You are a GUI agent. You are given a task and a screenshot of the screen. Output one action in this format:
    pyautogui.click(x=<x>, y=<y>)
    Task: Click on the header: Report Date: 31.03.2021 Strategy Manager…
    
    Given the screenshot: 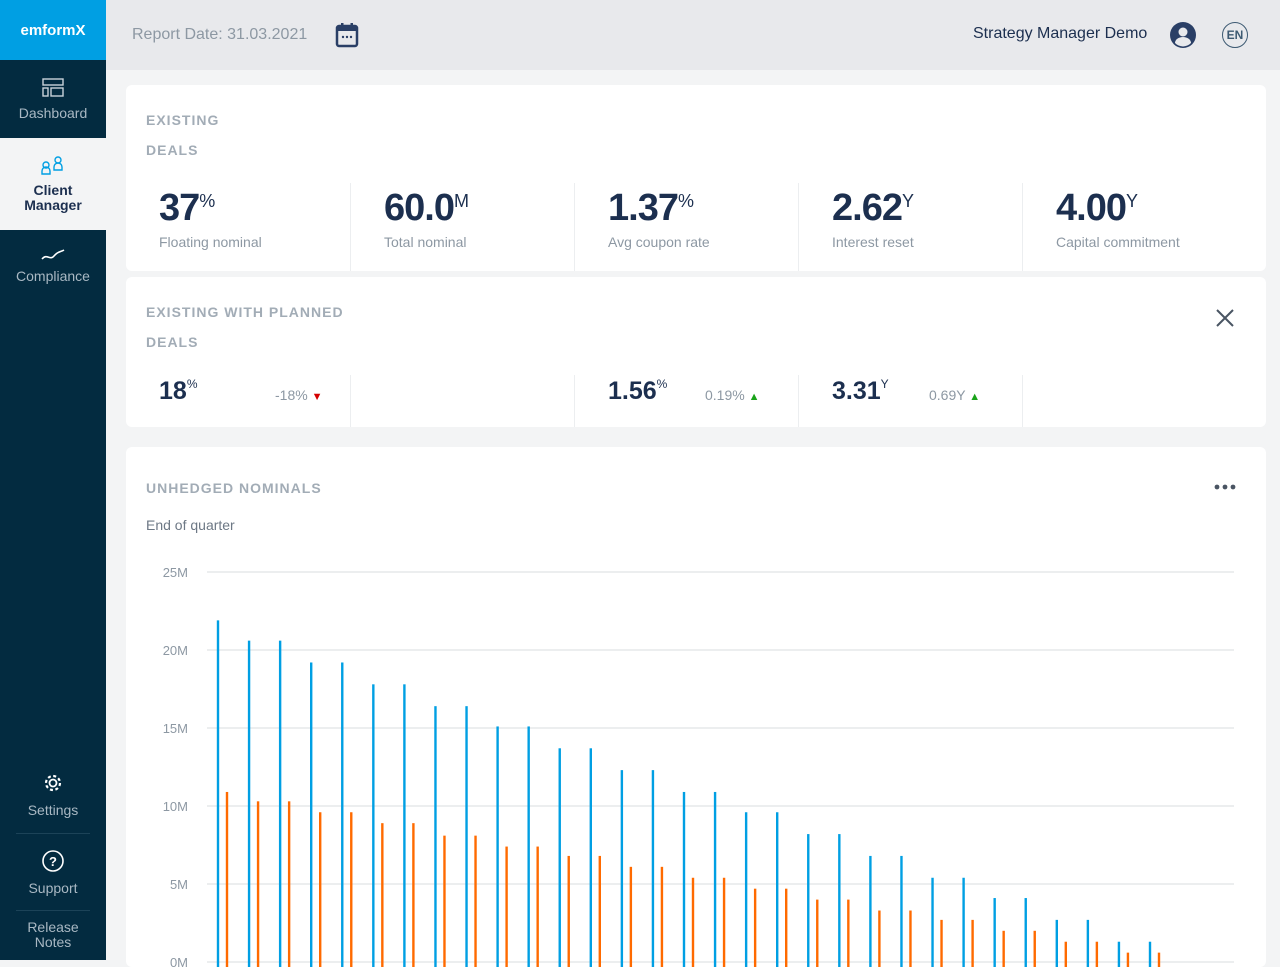 What is the action you would take?
    pyautogui.click(x=693, y=35)
    